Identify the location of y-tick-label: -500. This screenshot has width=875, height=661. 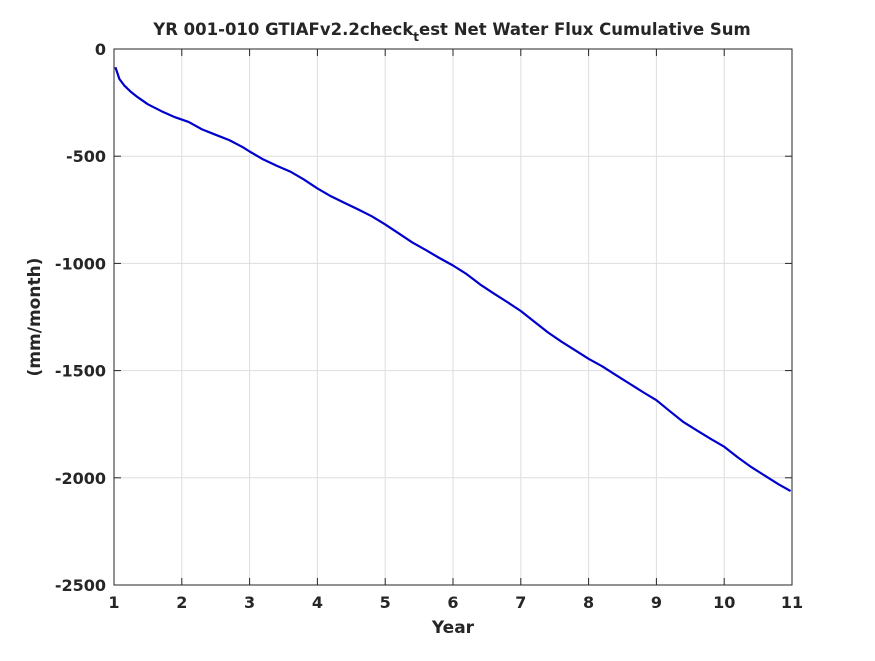
(86, 156).